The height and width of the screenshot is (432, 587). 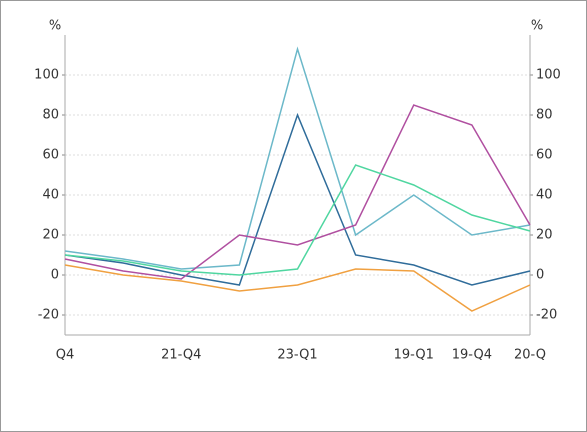 What do you see at coordinates (544, 195) in the screenshot?
I see `y2-tick-label: 40` at bounding box center [544, 195].